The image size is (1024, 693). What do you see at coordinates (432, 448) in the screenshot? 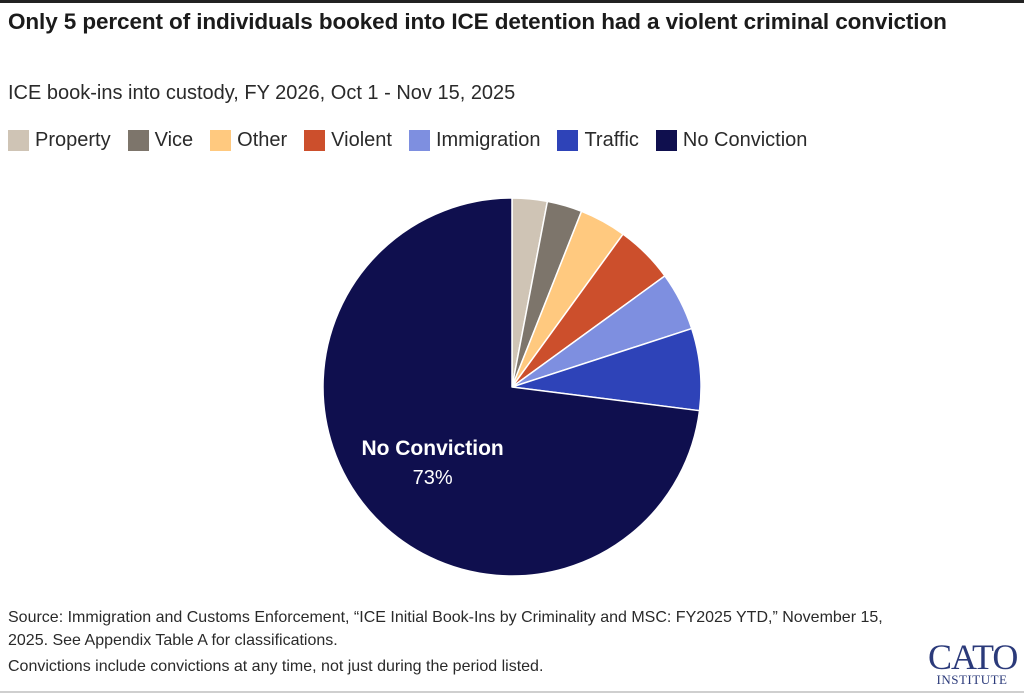
I see `slice-label-no-conviction: No Conviction` at bounding box center [432, 448].